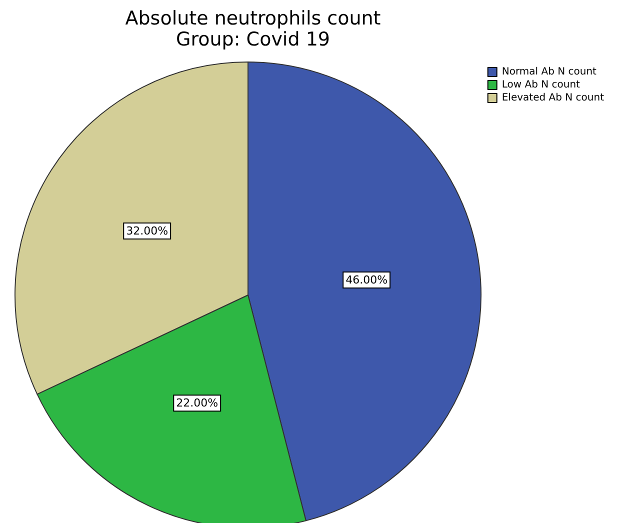 The width and height of the screenshot is (619, 523). Describe the element at coordinates (197, 403) in the screenshot. I see `data-label: 22.00%` at that location.